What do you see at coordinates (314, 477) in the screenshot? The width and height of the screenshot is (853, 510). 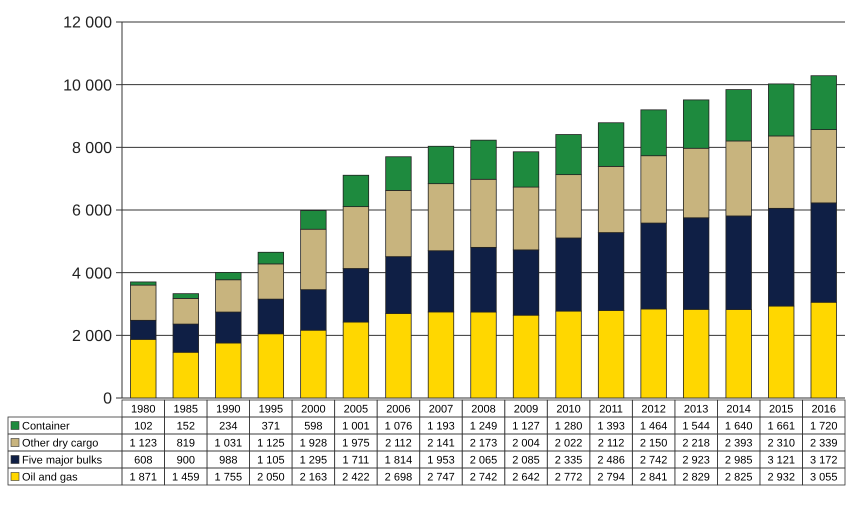 I see `text: 2 163` at bounding box center [314, 477].